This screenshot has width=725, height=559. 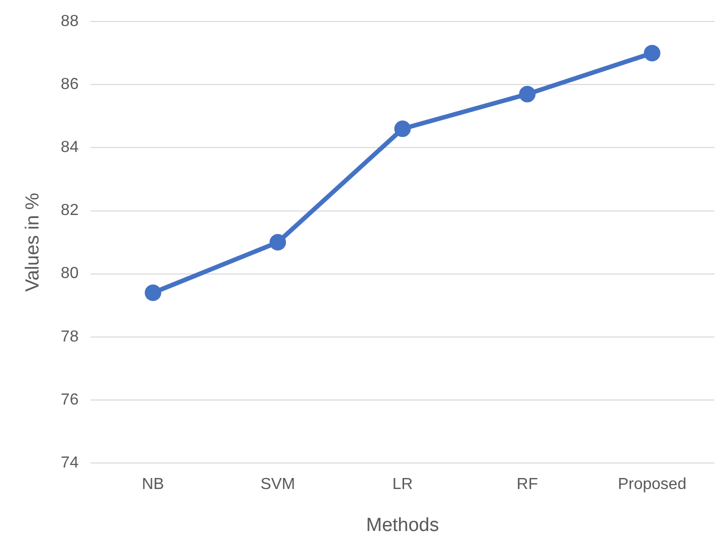 What do you see at coordinates (527, 485) in the screenshot?
I see `x-tick-label: RF` at bounding box center [527, 485].